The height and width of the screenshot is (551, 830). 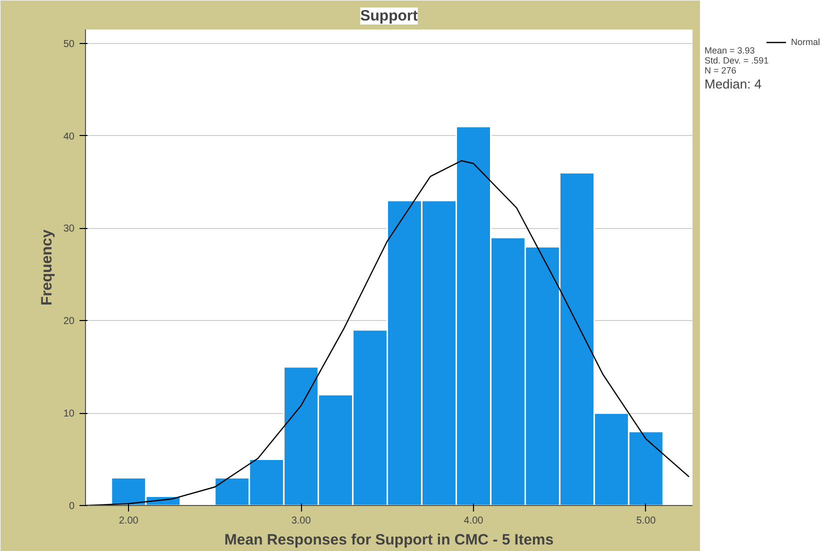 What do you see at coordinates (301, 521) in the screenshot?
I see `x-tick-label: 3.00` at bounding box center [301, 521].